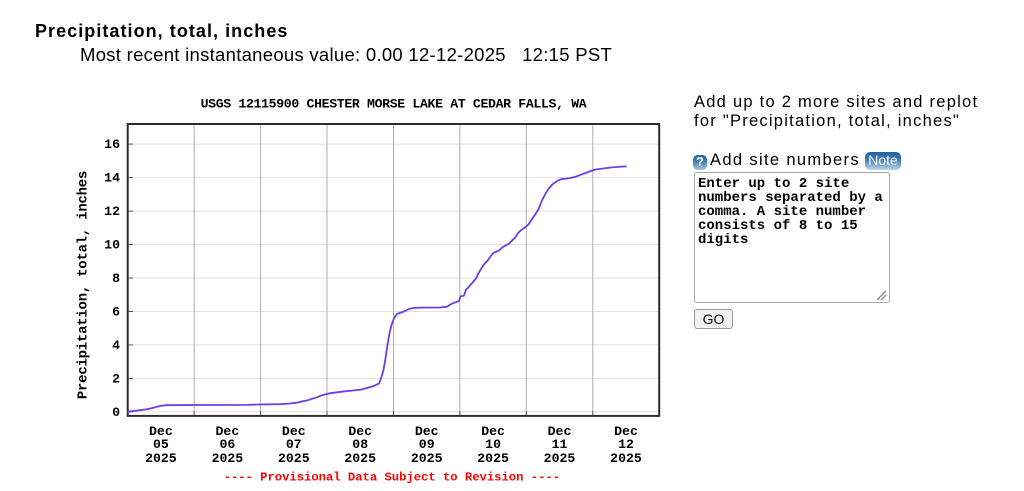  I want to click on svg-text: Precipitation, total, inches, so click(84, 285).